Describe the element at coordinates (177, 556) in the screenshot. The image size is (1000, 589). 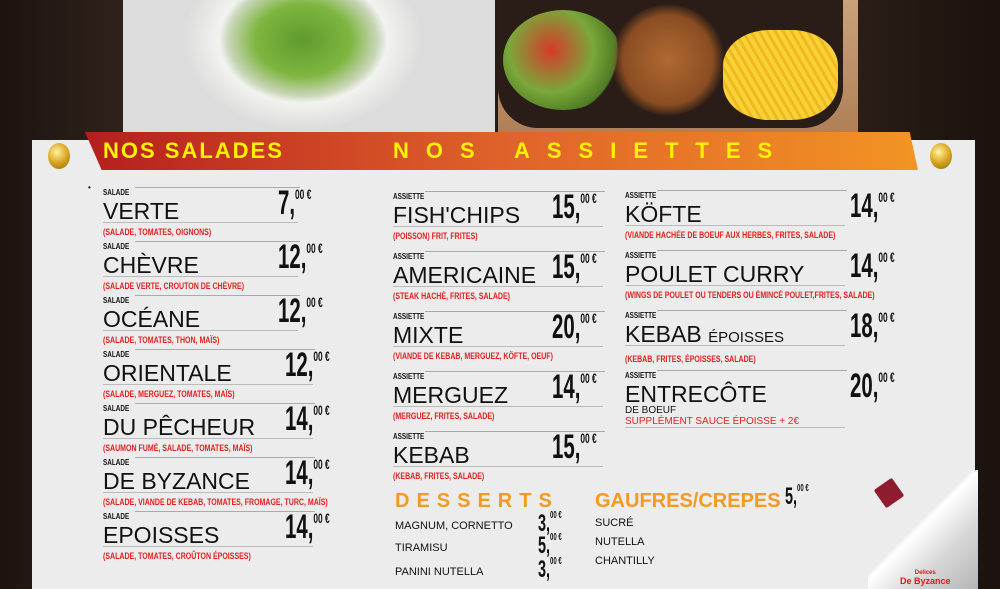
I see `item-description: (SALADE, TOMATES, CROÛTON ÉPOISSES)` at that location.